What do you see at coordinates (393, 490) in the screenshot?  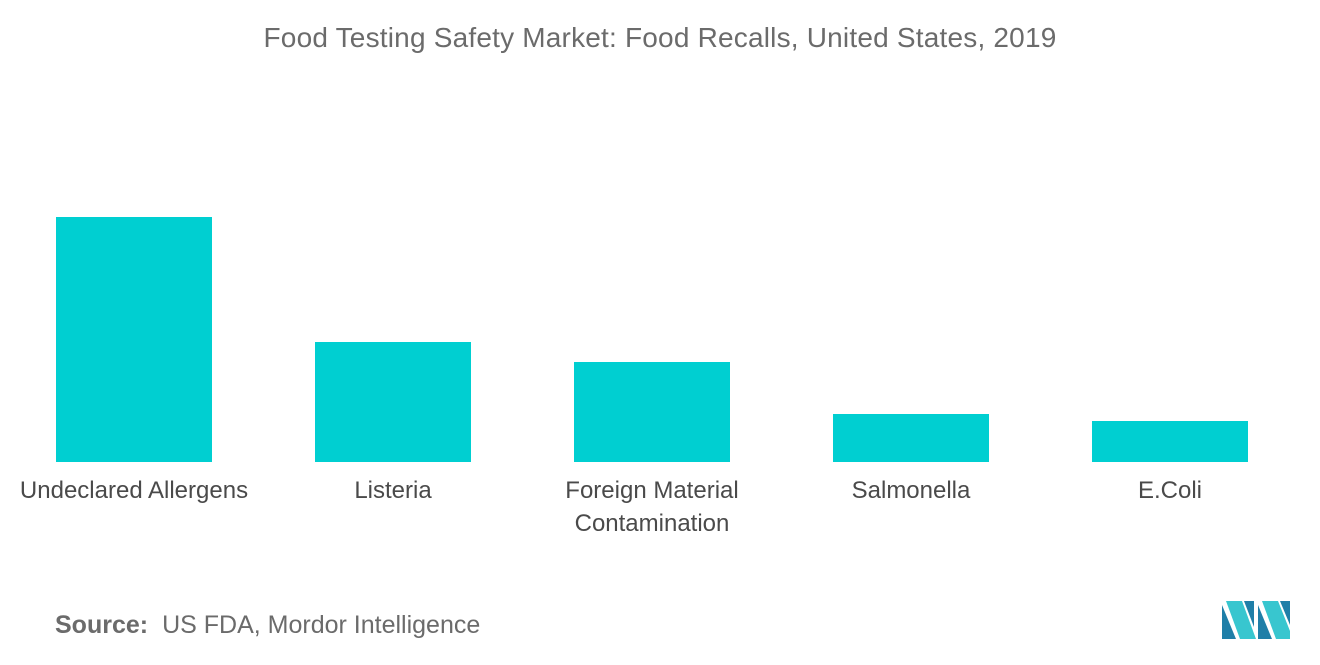 I see `category-label-1: Listeria` at bounding box center [393, 490].